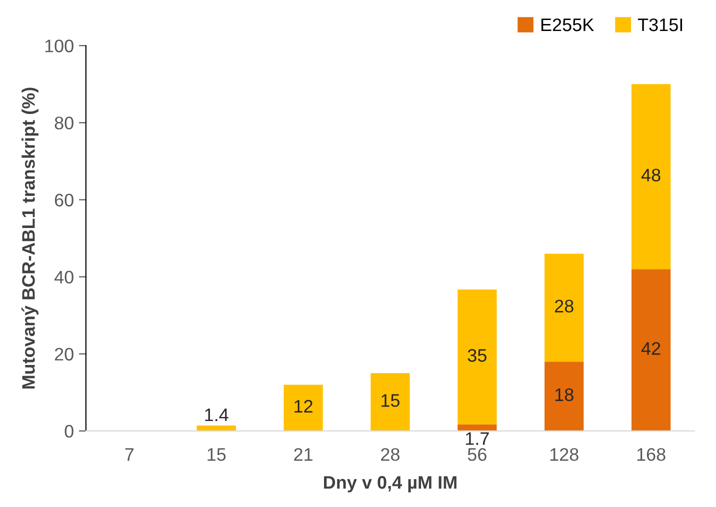  I want to click on y-tick-label: 100, so click(59, 46).